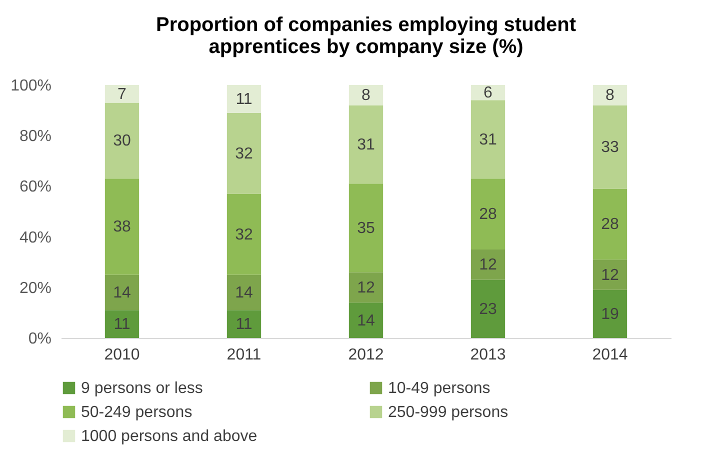  Describe the element at coordinates (366, 355) in the screenshot. I see `x-tick-label: 2012` at that location.